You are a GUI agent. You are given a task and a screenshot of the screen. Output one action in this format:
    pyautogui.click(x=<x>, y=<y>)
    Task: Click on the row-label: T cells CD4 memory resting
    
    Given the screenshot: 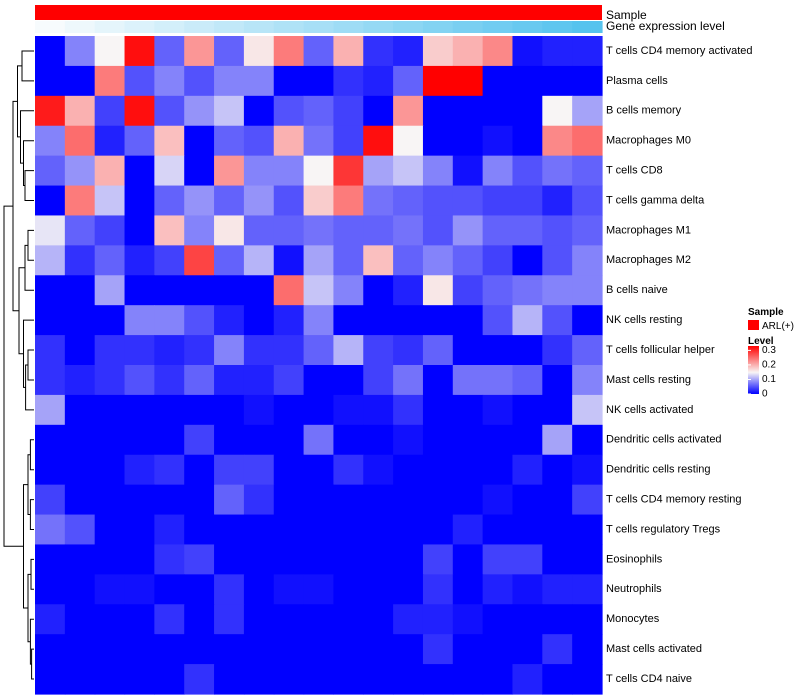 What is the action you would take?
    pyautogui.click(x=674, y=499)
    